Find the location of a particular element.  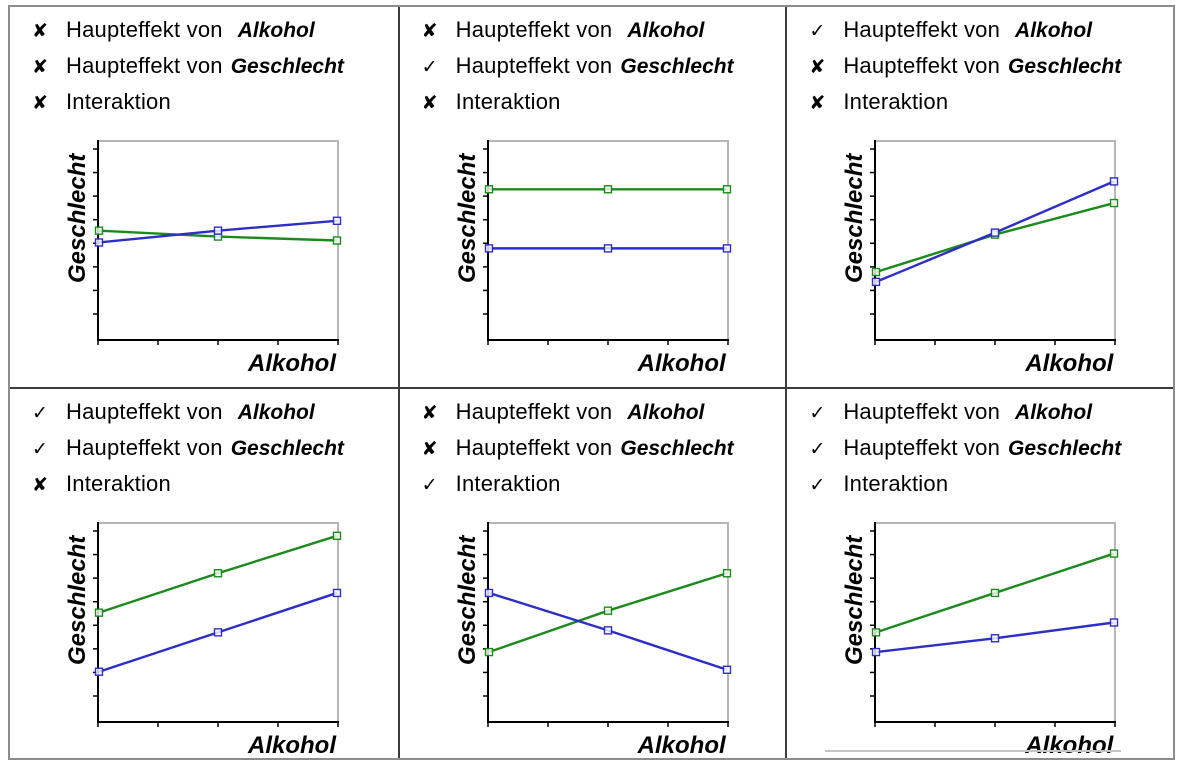

divider-line is located at coordinates (973, 751).